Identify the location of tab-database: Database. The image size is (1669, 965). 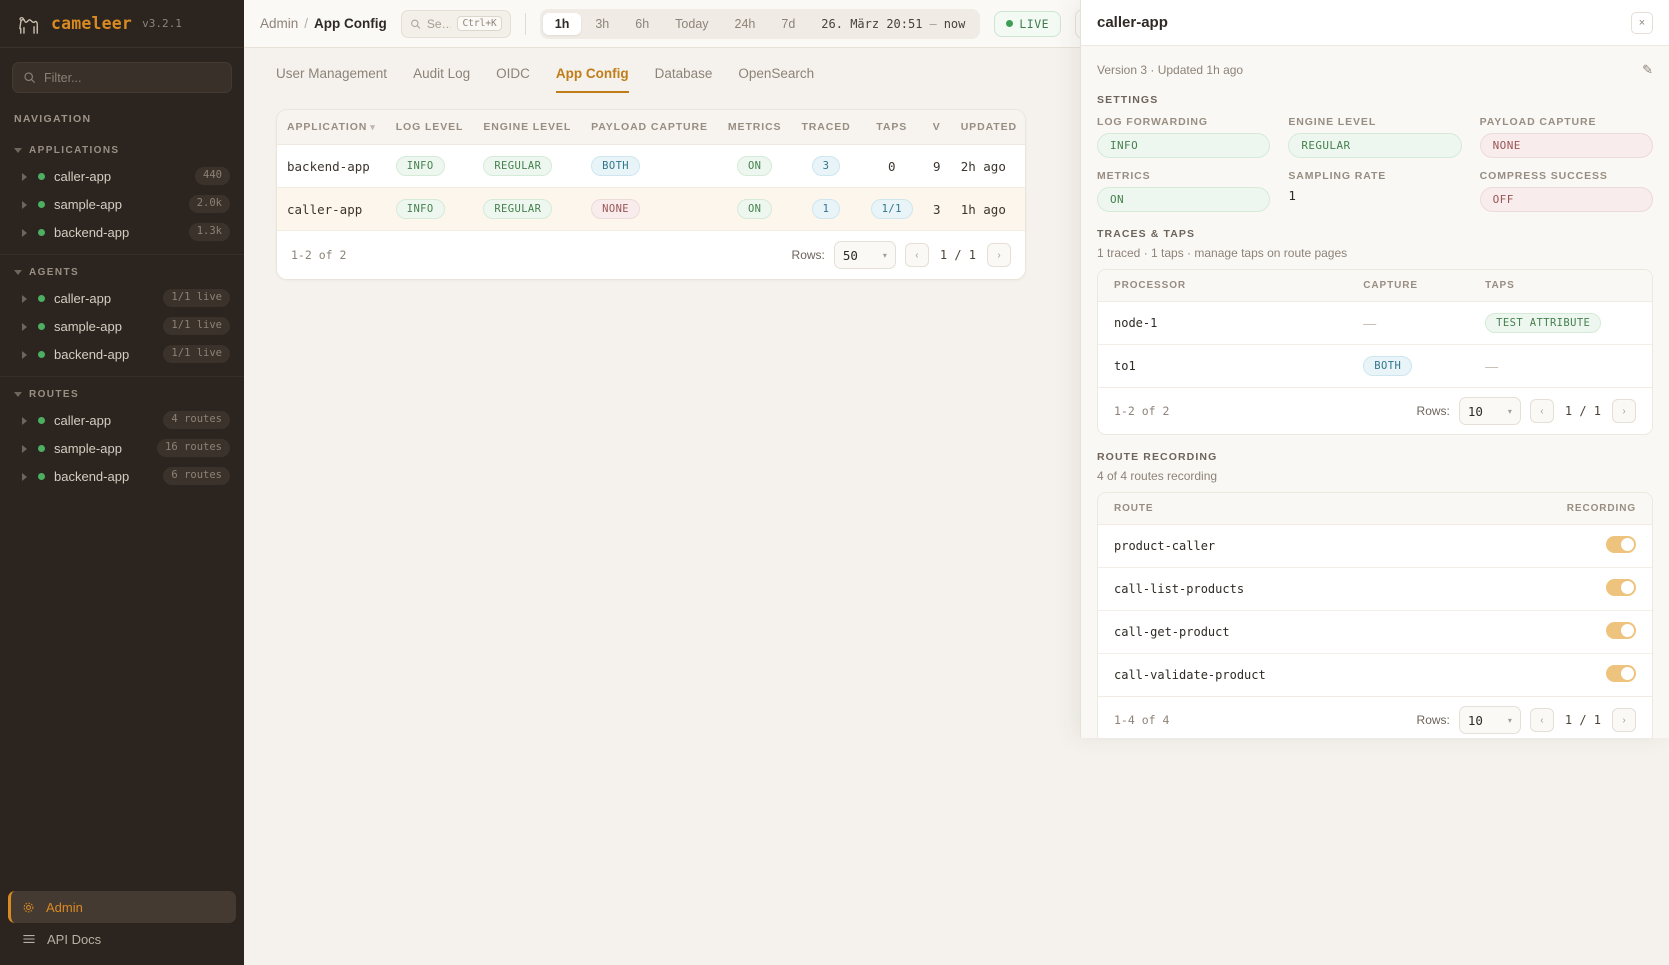
(683, 73).